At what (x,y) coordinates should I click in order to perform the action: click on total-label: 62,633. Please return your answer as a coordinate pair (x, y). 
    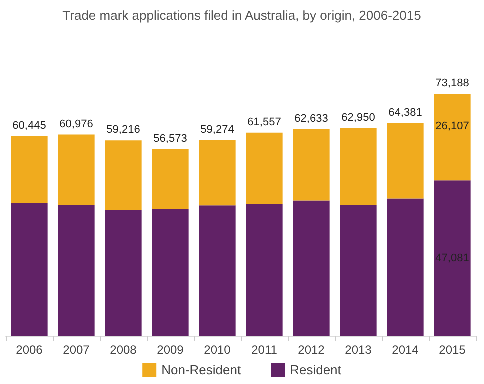
    Looking at the image, I should click on (311, 118).